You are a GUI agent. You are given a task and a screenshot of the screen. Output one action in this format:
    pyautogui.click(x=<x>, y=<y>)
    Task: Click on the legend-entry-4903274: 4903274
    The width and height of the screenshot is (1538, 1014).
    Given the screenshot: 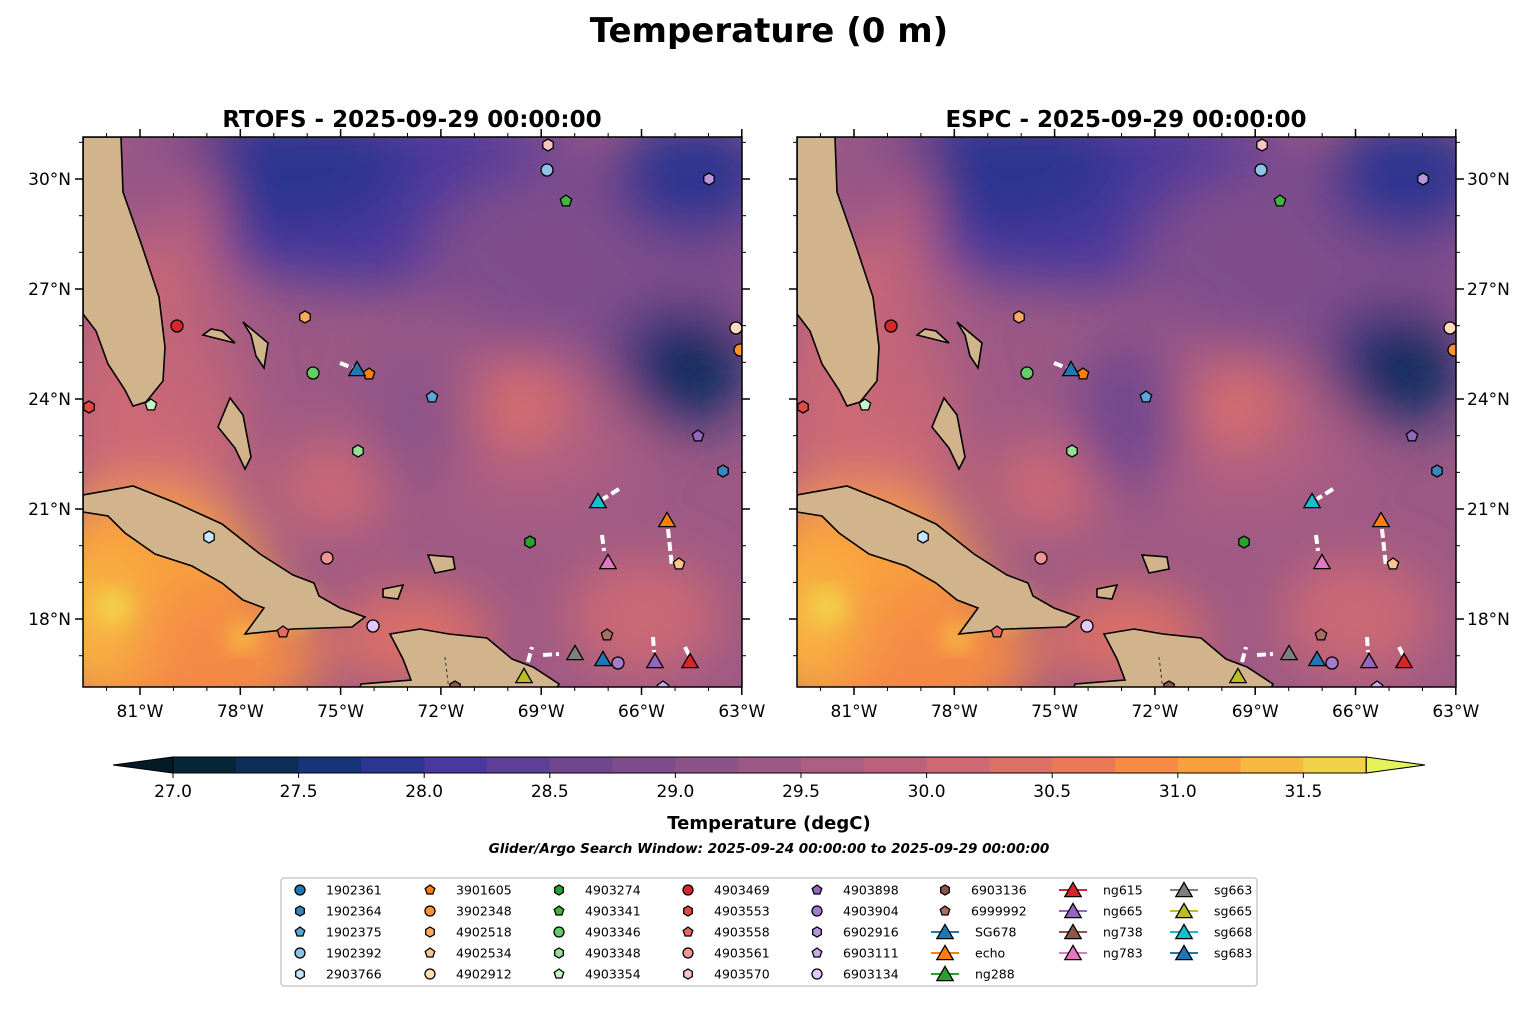 What is the action you would take?
    pyautogui.click(x=597, y=890)
    